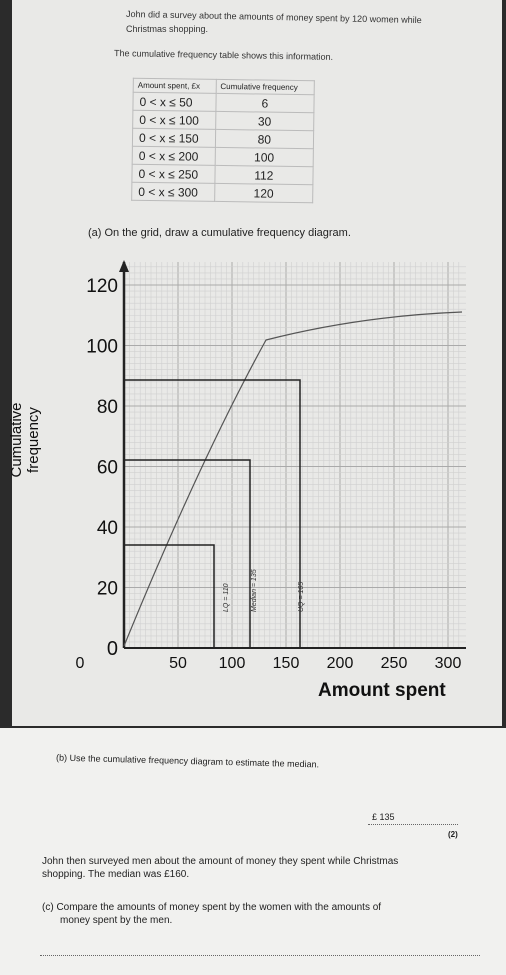 Image resolution: width=506 pixels, height=975 pixels. I want to click on y-tick-label: 80, so click(107, 407).